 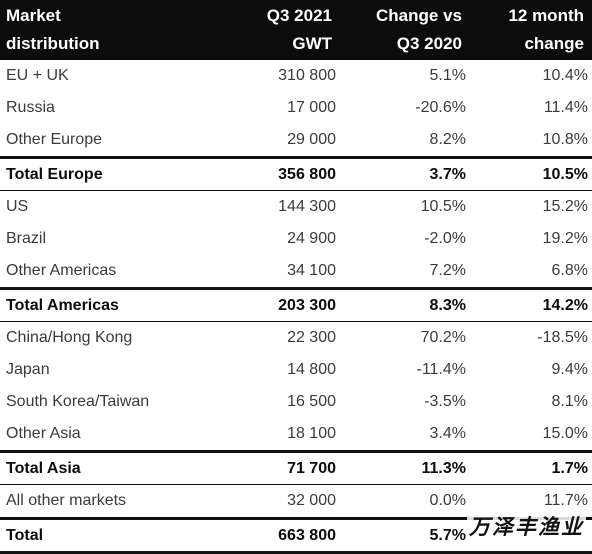 I want to click on table-row: South Korea/Taiwan 16 500 -3.5% 8.1%, so click(x=296, y=402).